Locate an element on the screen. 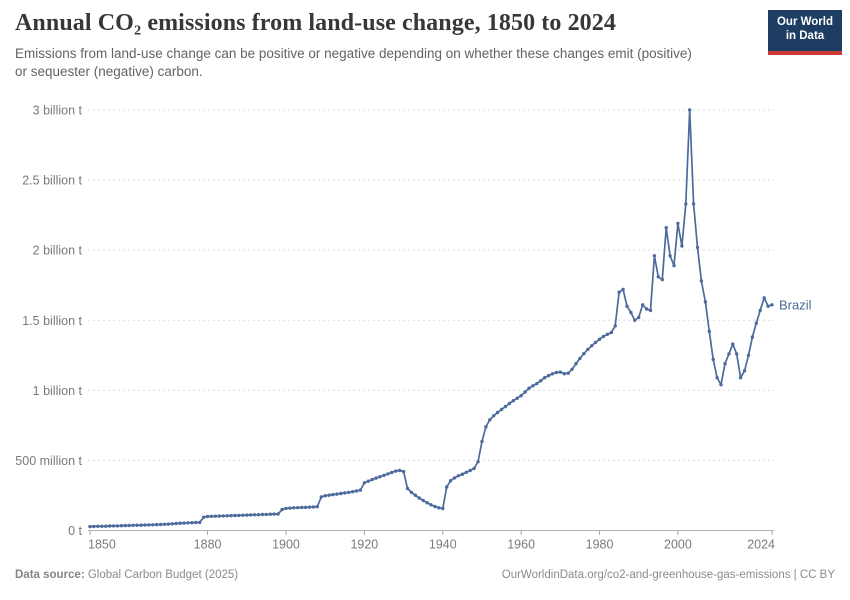 This screenshot has width=850, height=600. data-source-value: Global Carbon Budget (2025) is located at coordinates (161, 575).